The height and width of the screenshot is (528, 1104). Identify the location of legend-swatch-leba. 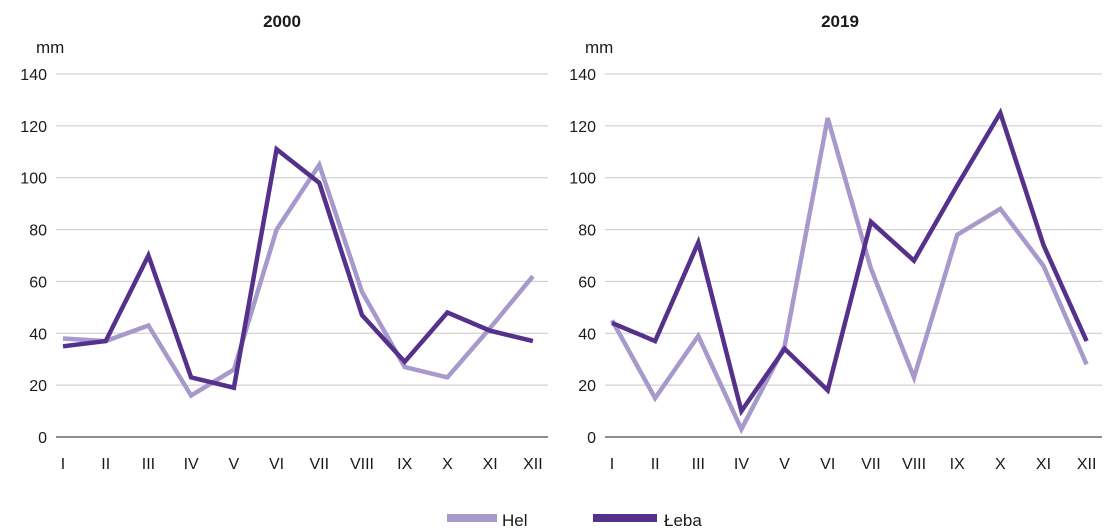
(625, 518).